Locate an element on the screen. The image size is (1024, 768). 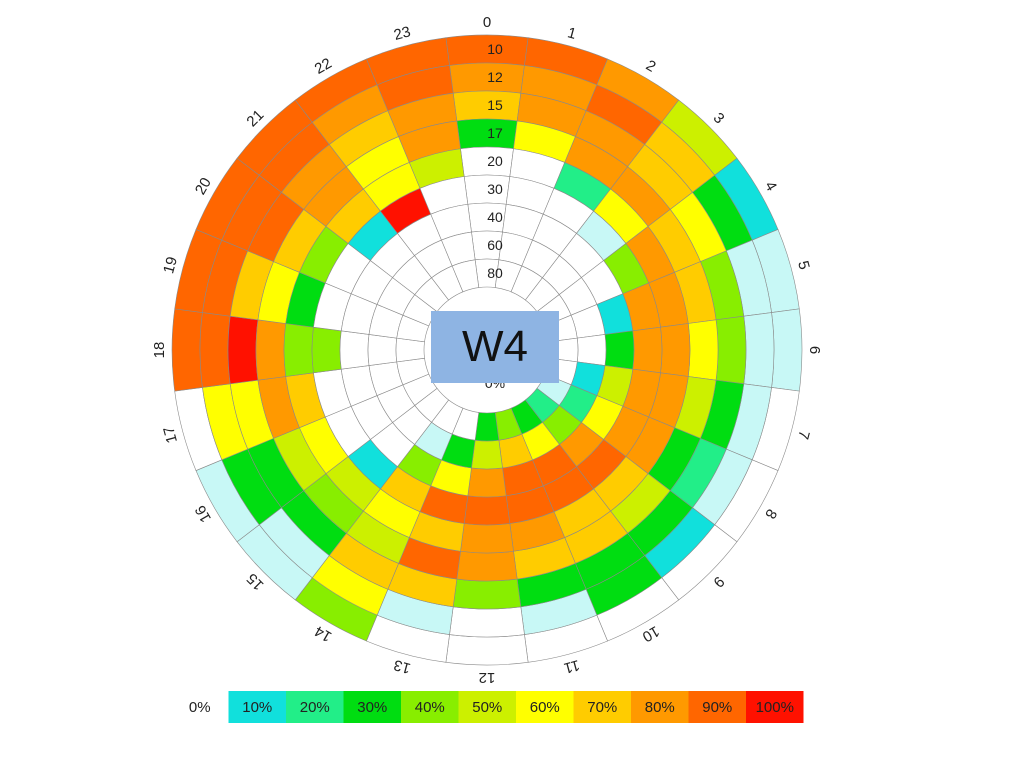
hour-label: 21 is located at coordinates (255, 118).